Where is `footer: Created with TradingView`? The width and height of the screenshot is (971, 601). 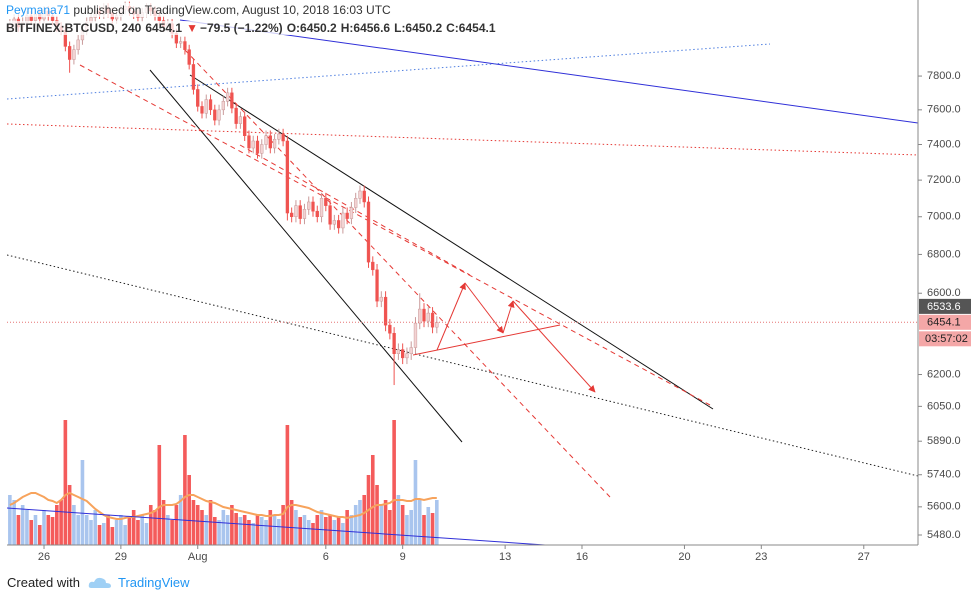
footer: Created with TradingView is located at coordinates (98, 582).